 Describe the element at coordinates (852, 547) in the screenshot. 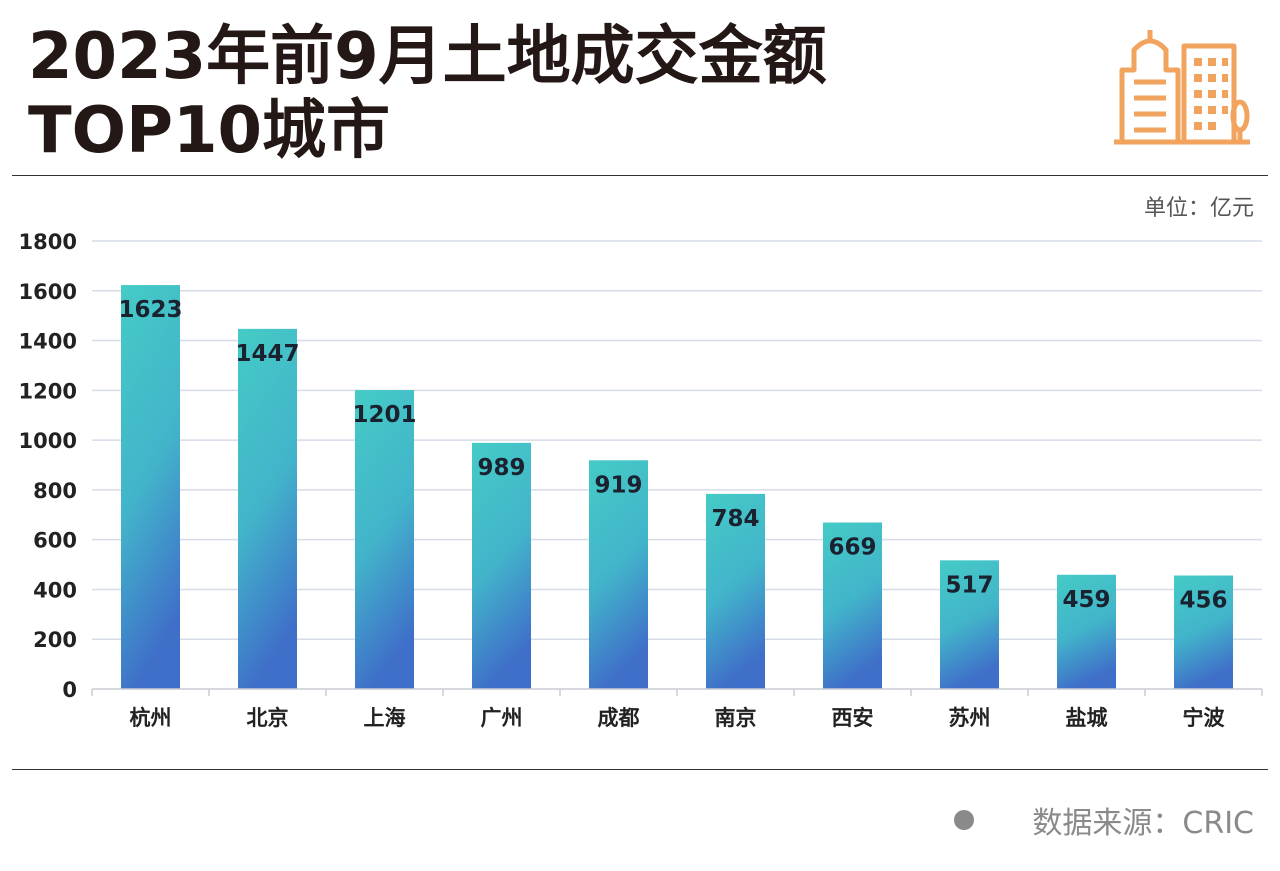

I see `data-label: 669` at that location.